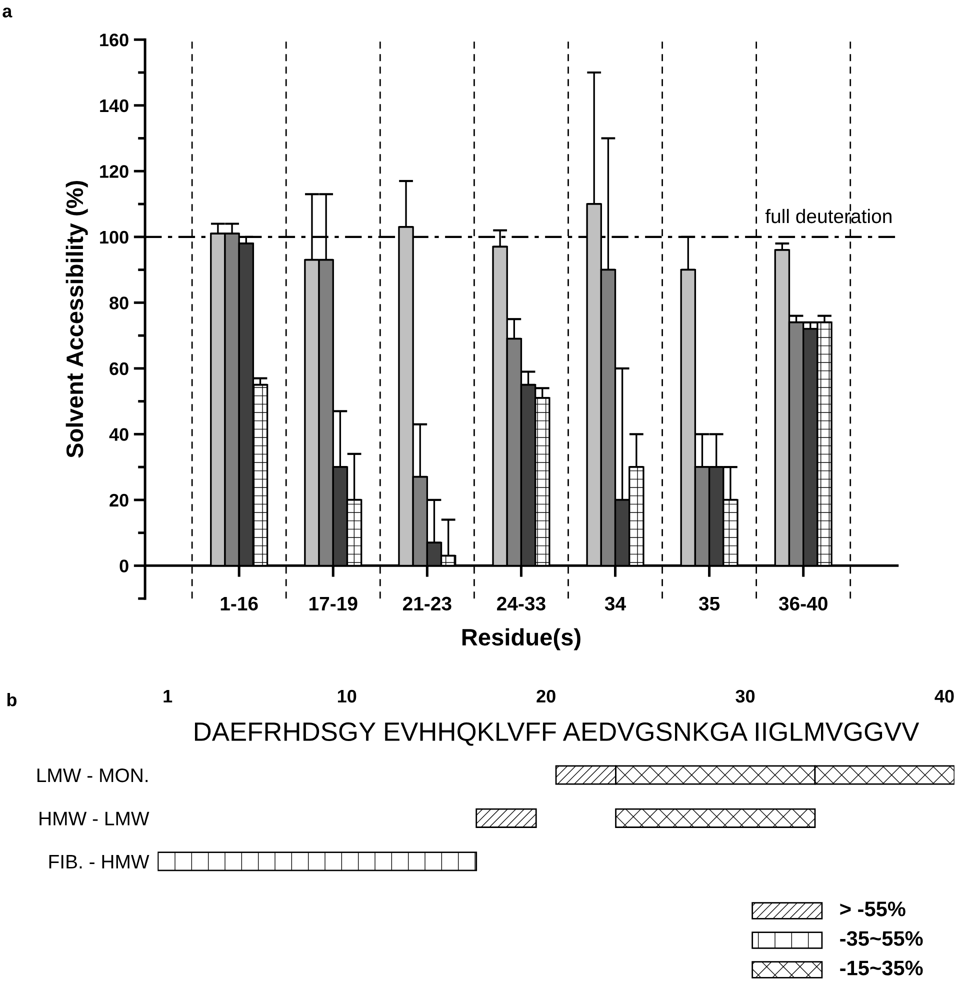  I want to click on x-tick-label: 17-19, so click(333, 603).